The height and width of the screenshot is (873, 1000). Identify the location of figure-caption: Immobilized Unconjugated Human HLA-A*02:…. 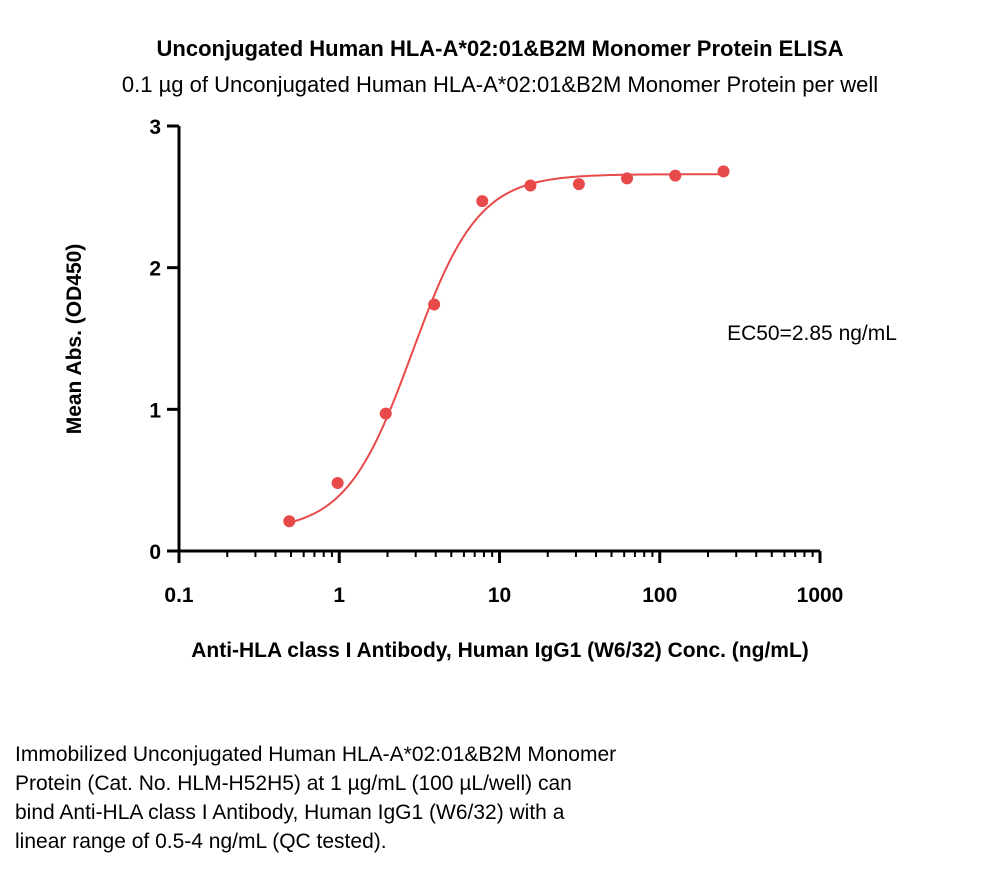
(425, 798).